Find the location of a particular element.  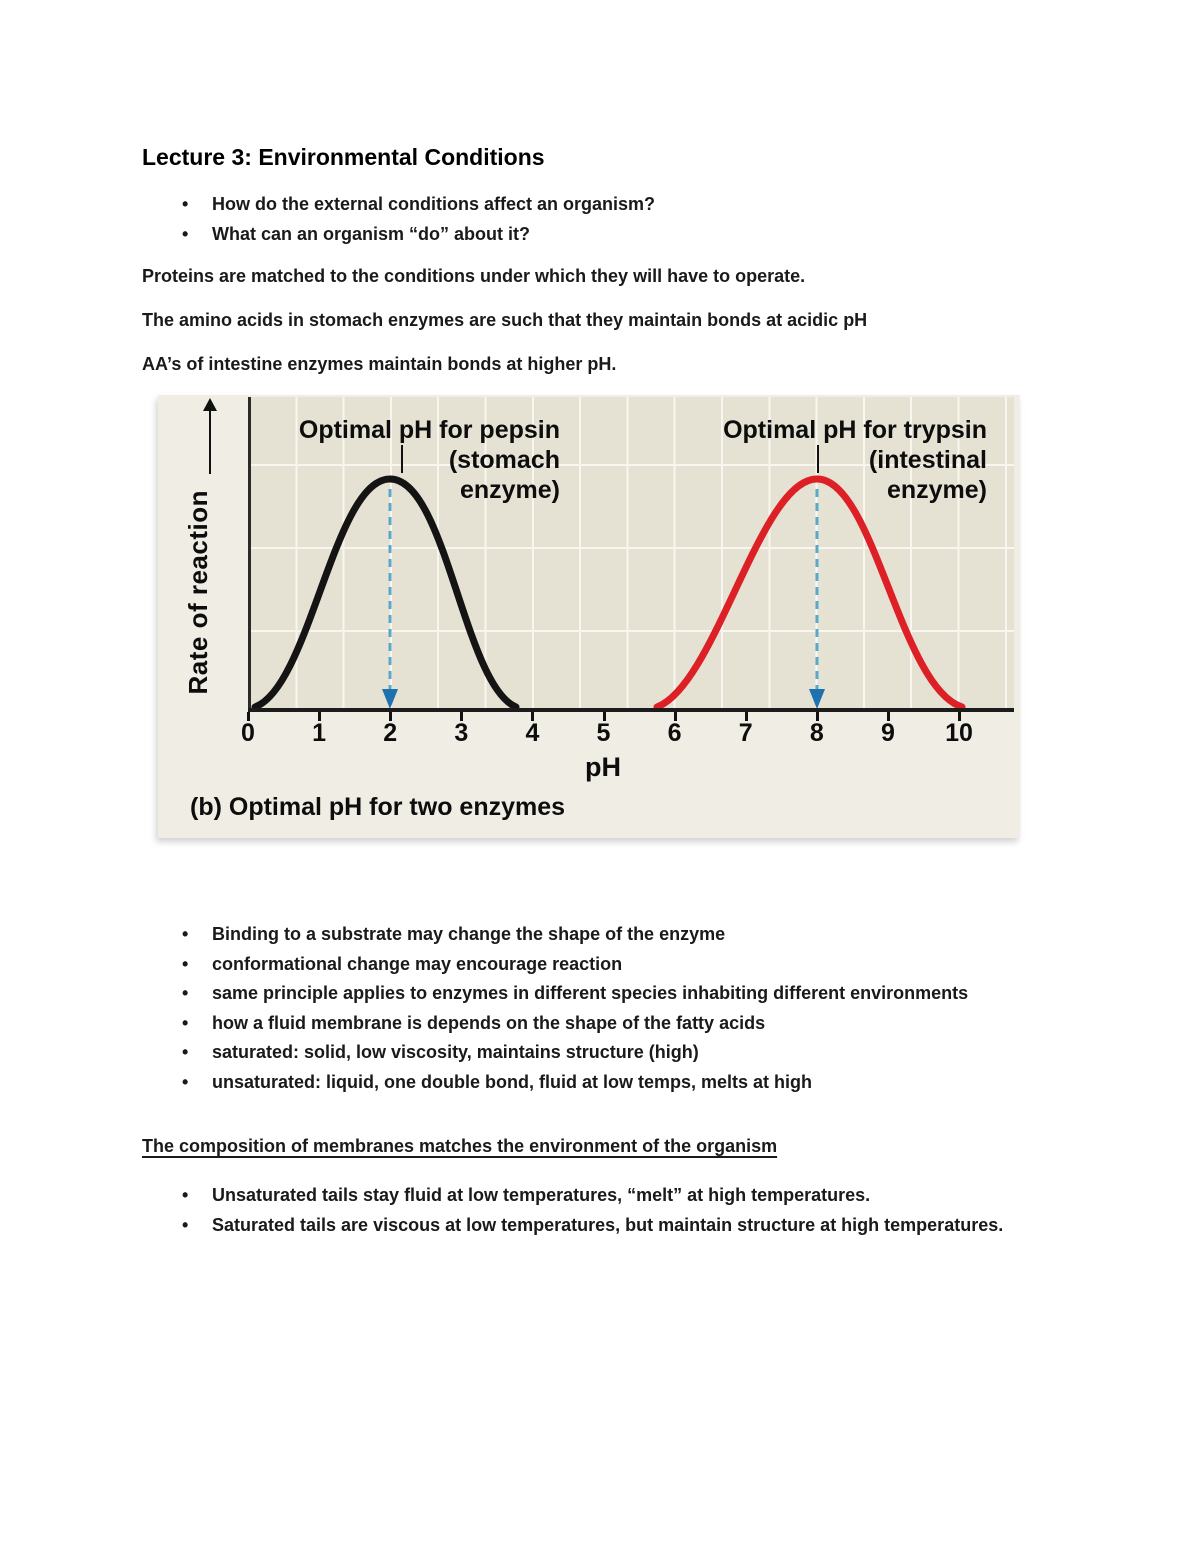

x-axis-title: pH is located at coordinates (603, 767).